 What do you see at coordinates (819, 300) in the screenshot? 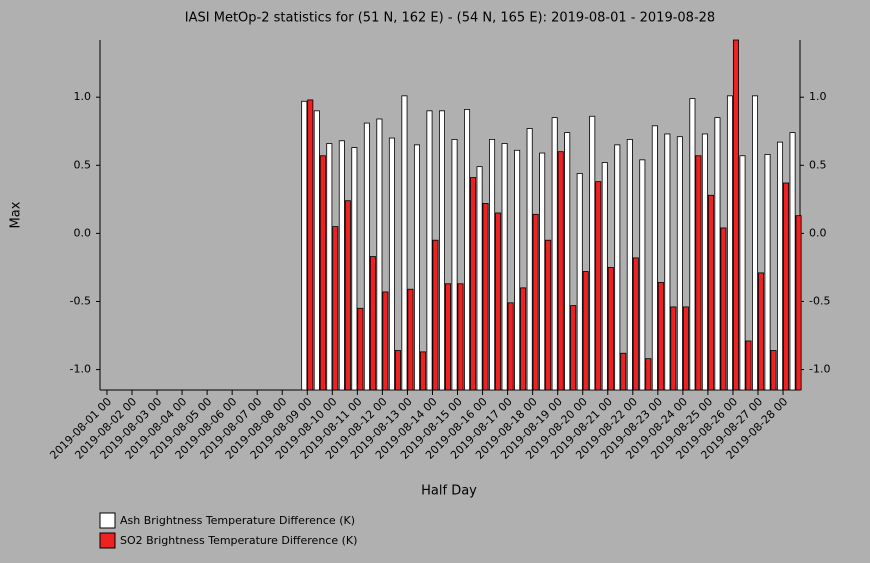
I see `y2-tick-label: -0.5` at bounding box center [819, 300].